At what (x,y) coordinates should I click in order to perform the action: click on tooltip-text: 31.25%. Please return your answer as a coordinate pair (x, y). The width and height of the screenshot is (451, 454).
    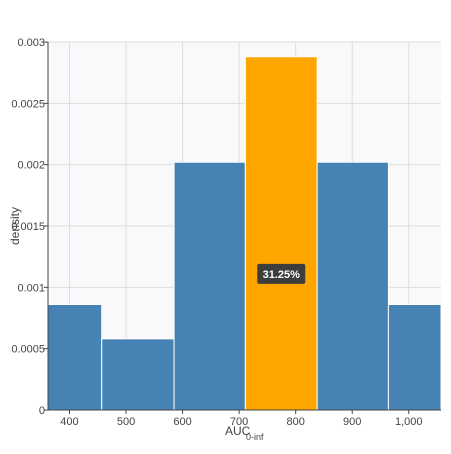
    Looking at the image, I should click on (282, 275).